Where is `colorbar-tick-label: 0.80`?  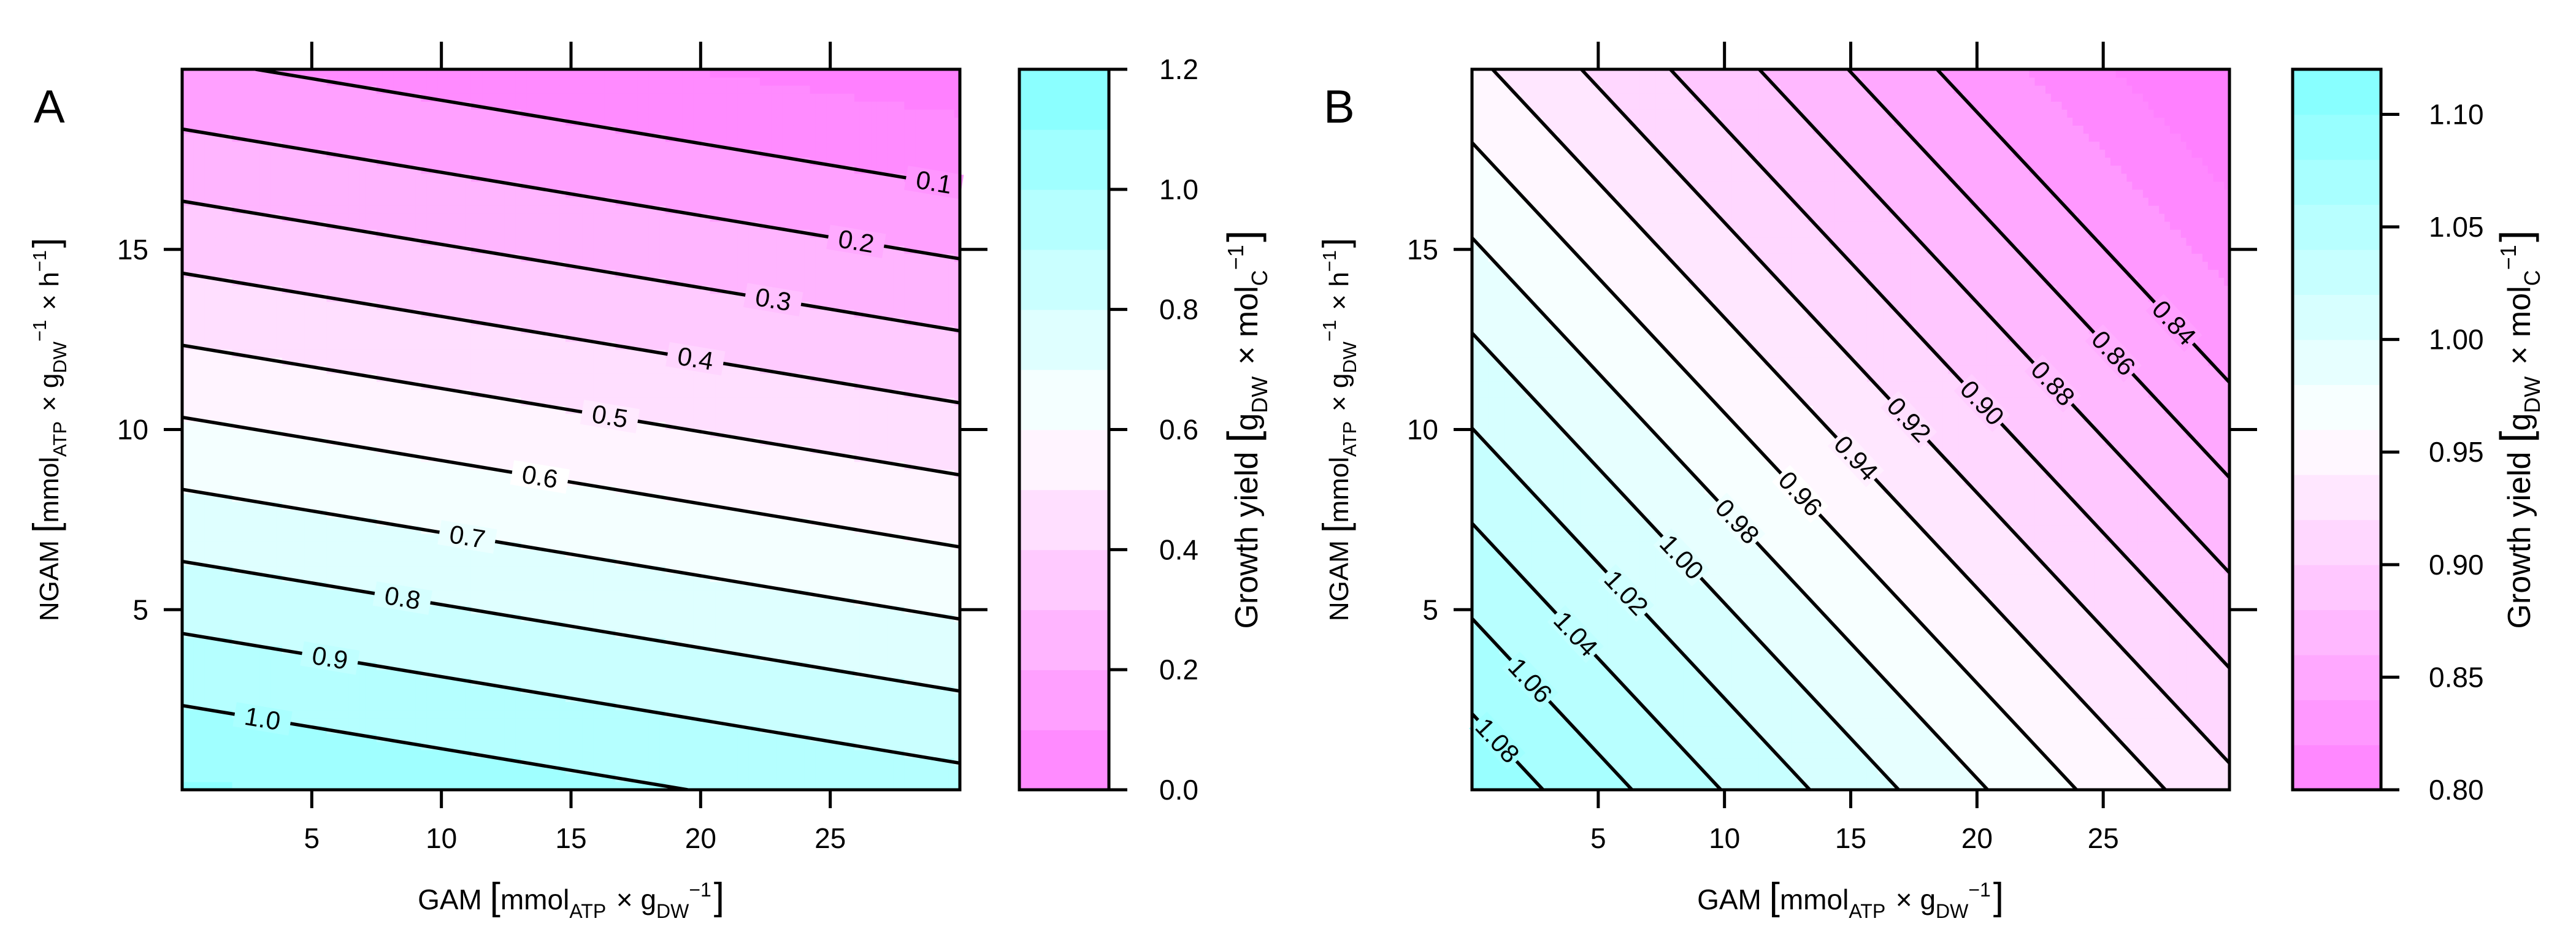
colorbar-tick-label: 0.80 is located at coordinates (2456, 790).